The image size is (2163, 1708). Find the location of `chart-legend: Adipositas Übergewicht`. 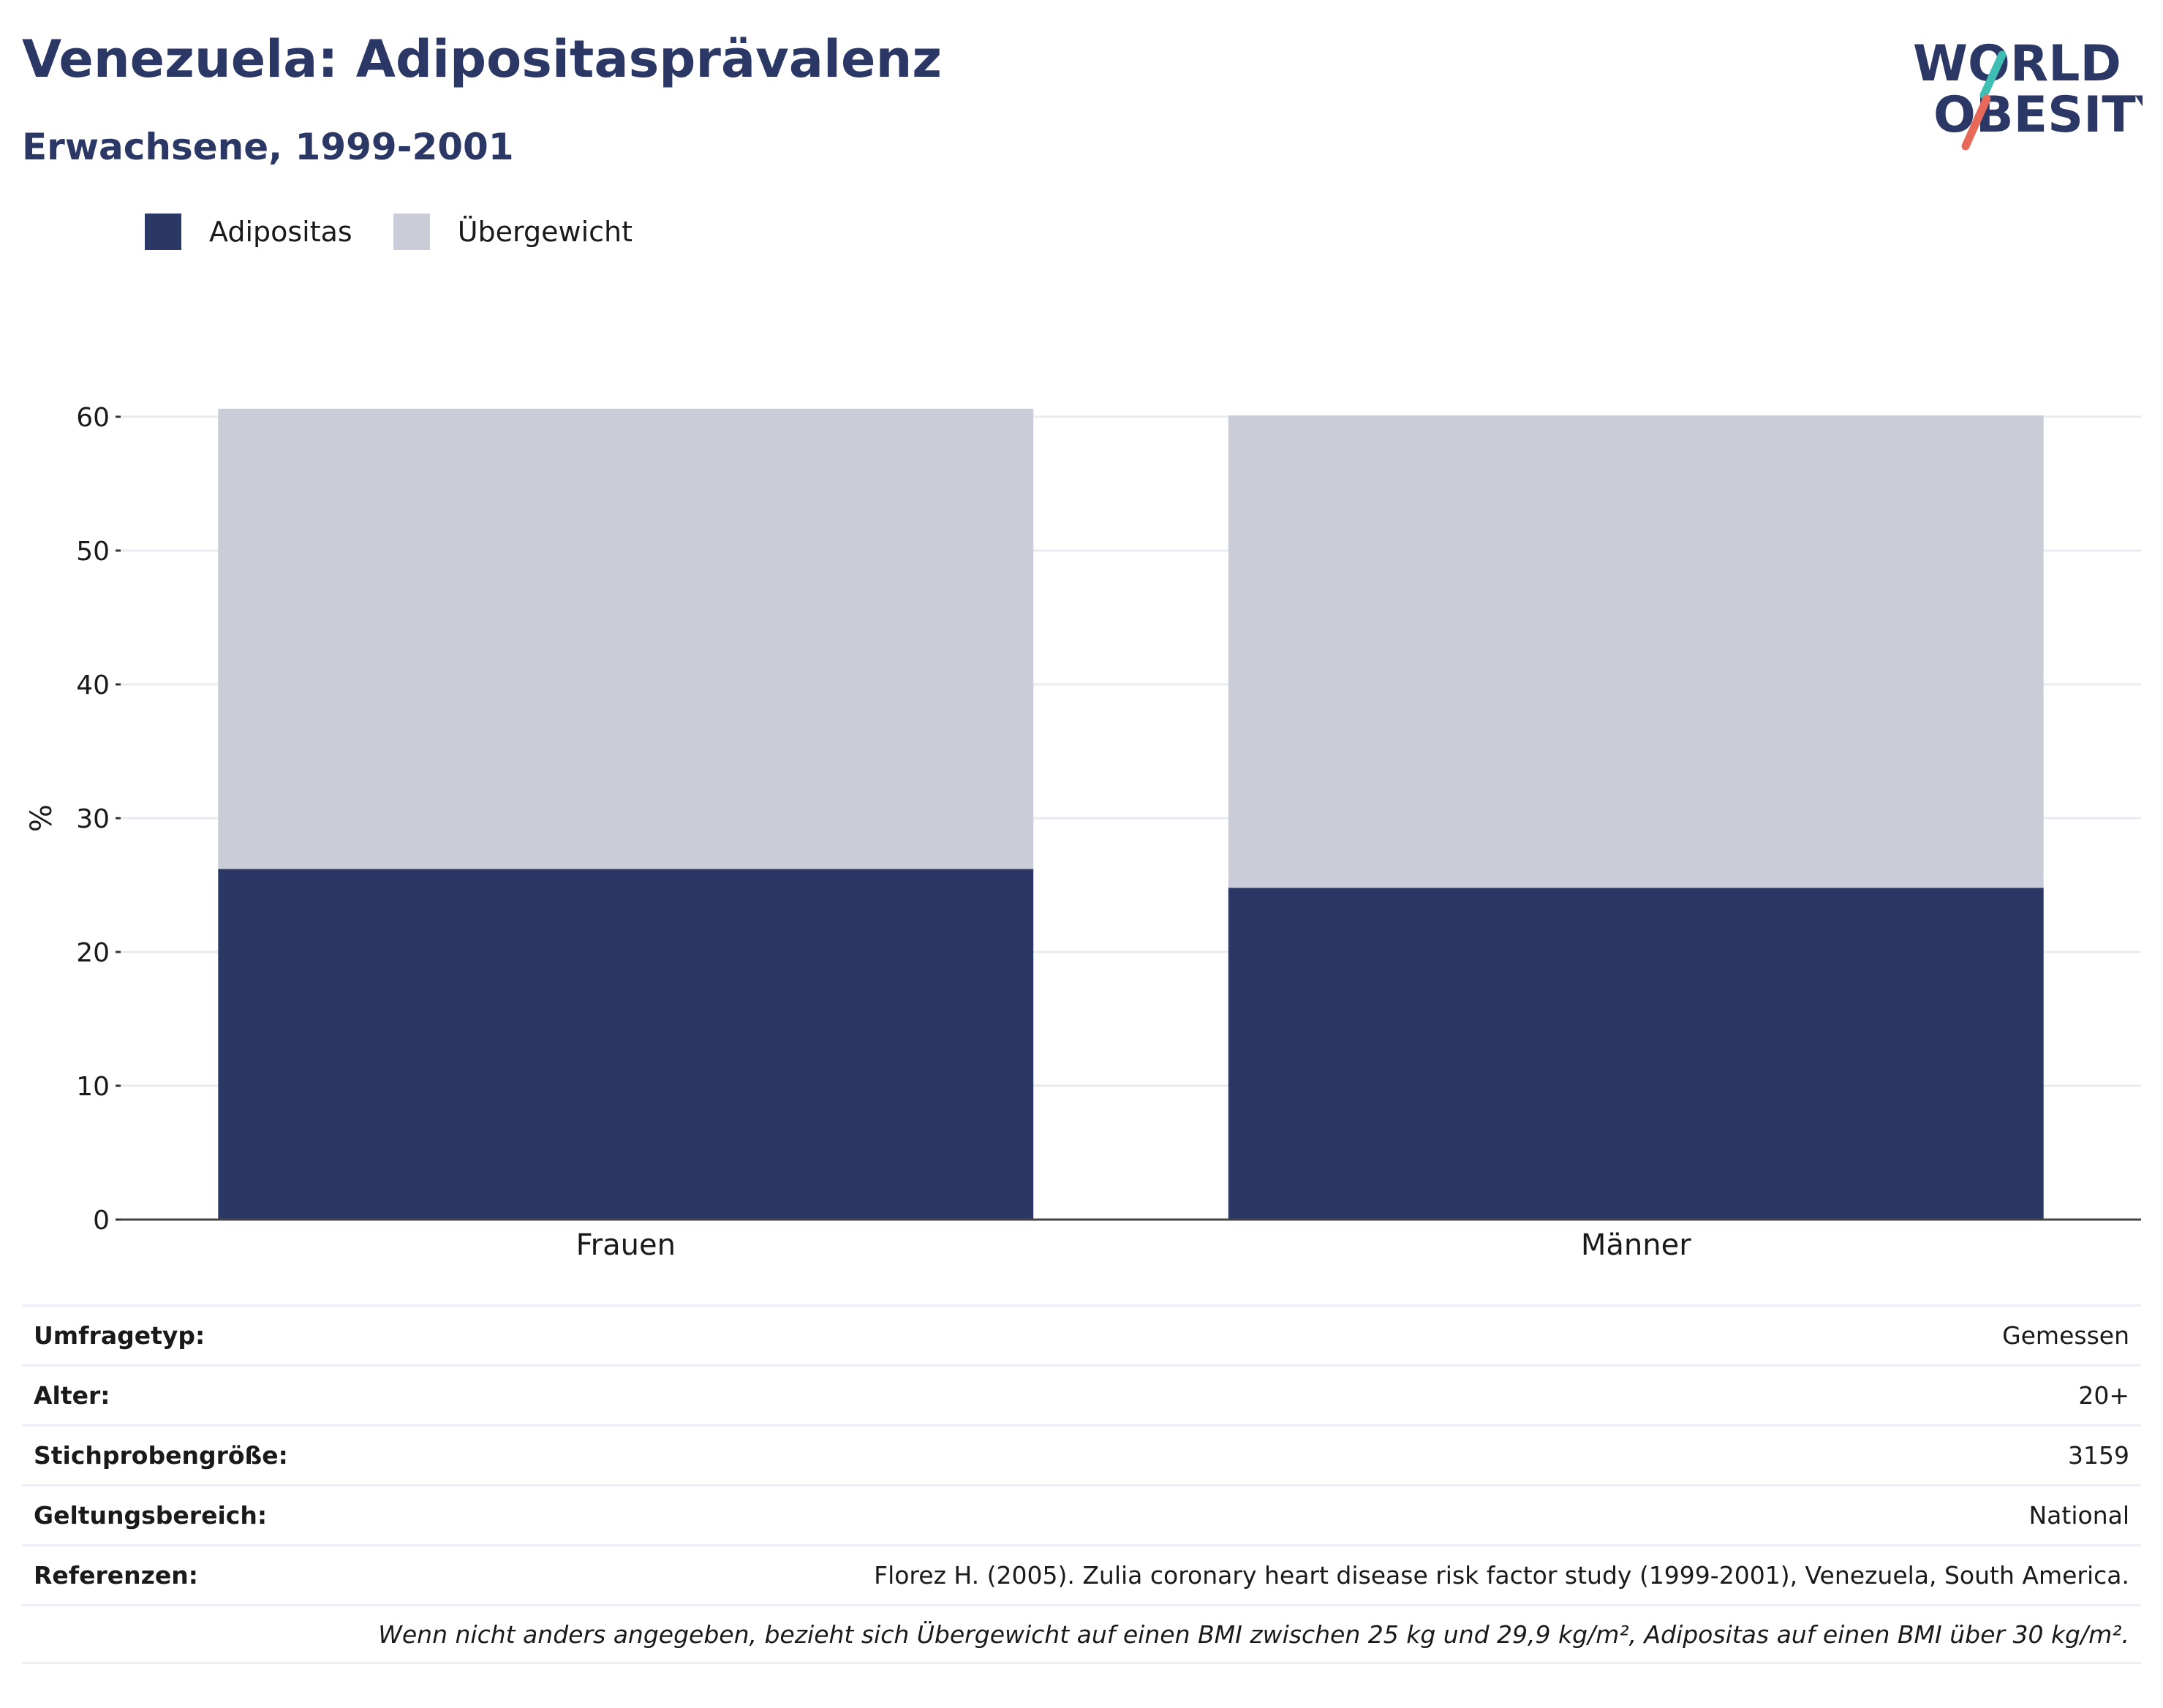

chart-legend: Adipositas Übergewicht is located at coordinates (409, 232).